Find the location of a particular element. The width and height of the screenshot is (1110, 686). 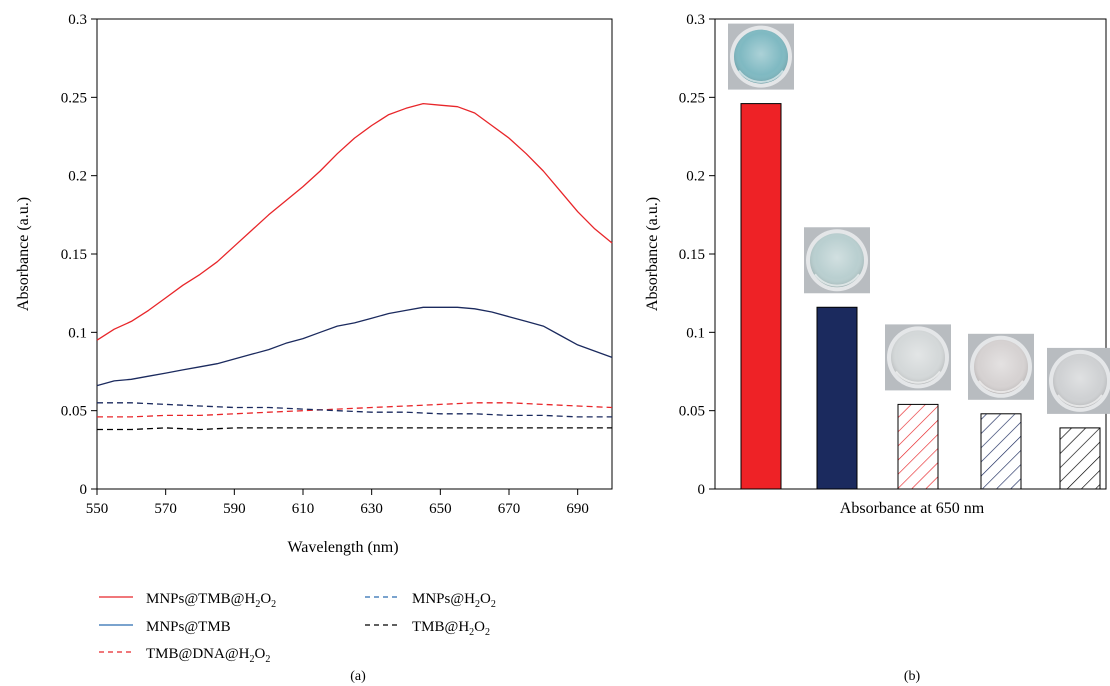

legend-item: MNPs@H2O2 is located at coordinates (430, 600).